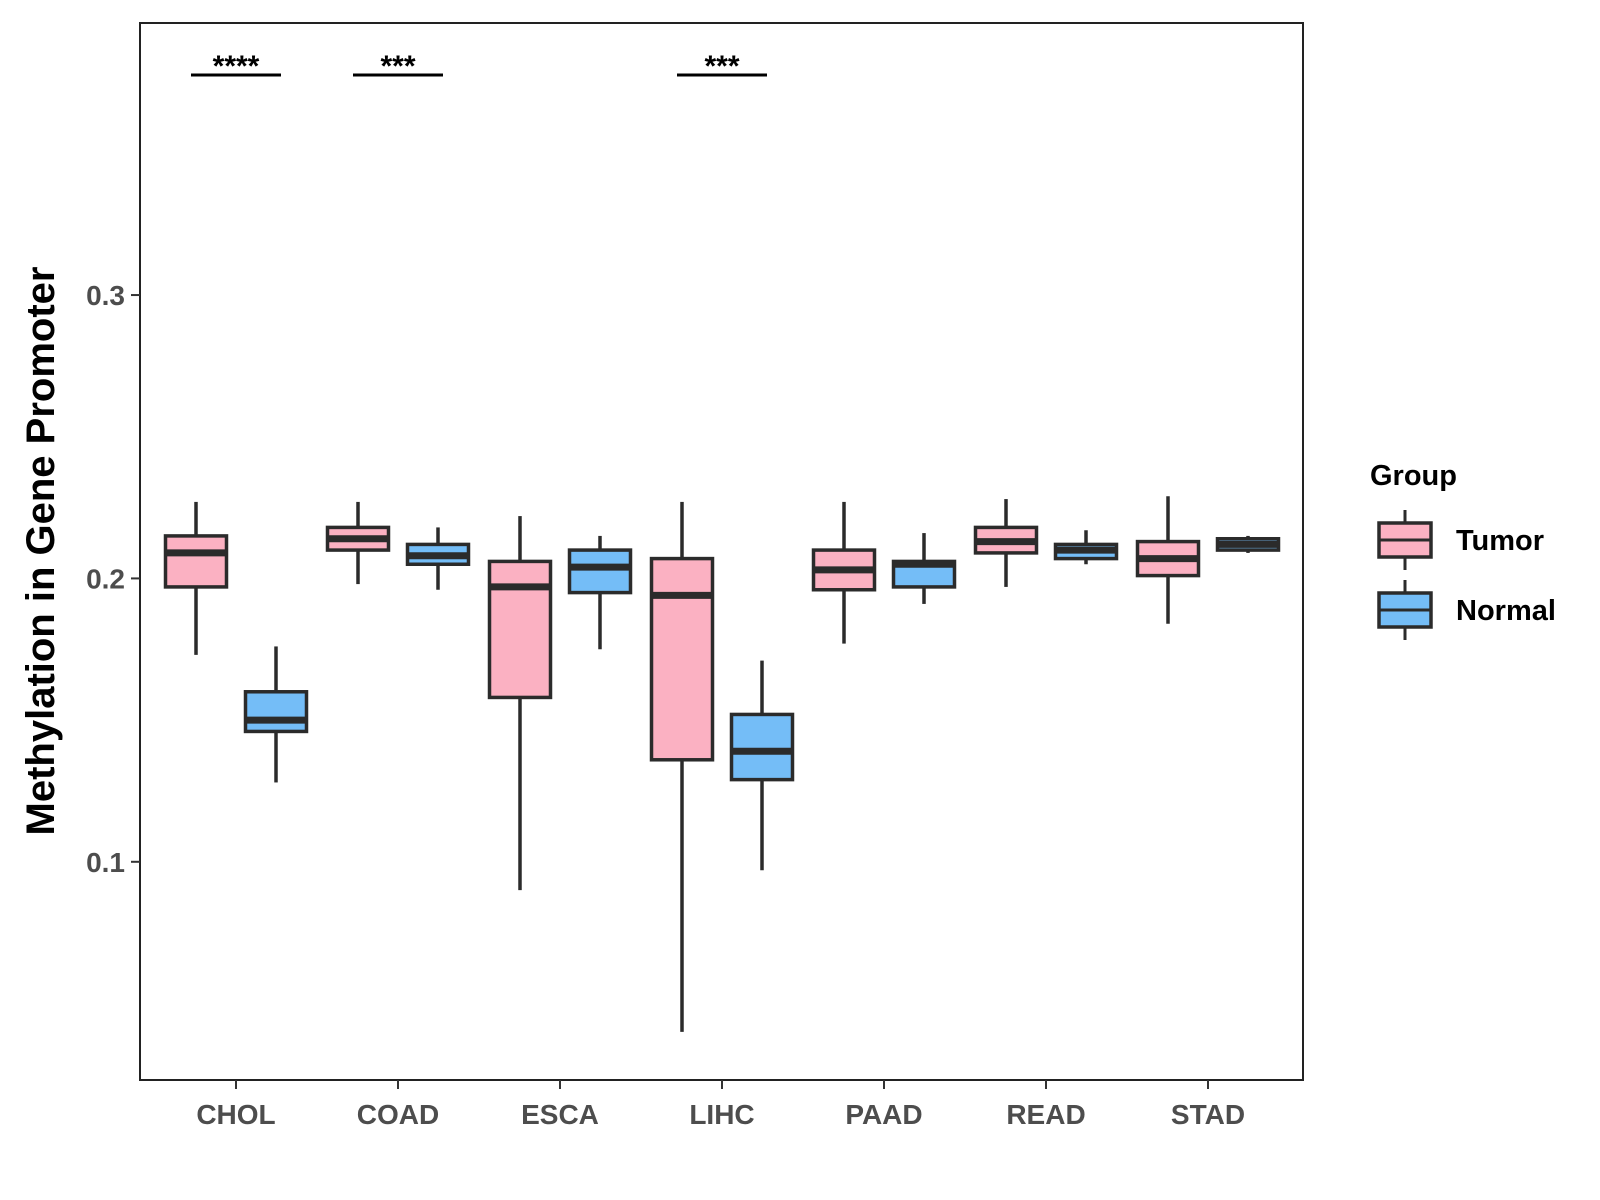 This screenshot has height=1200, width=1600. Describe the element at coordinates (41, 551) in the screenshot. I see `y-axis-title: Methylation in Gene Promoter` at that location.